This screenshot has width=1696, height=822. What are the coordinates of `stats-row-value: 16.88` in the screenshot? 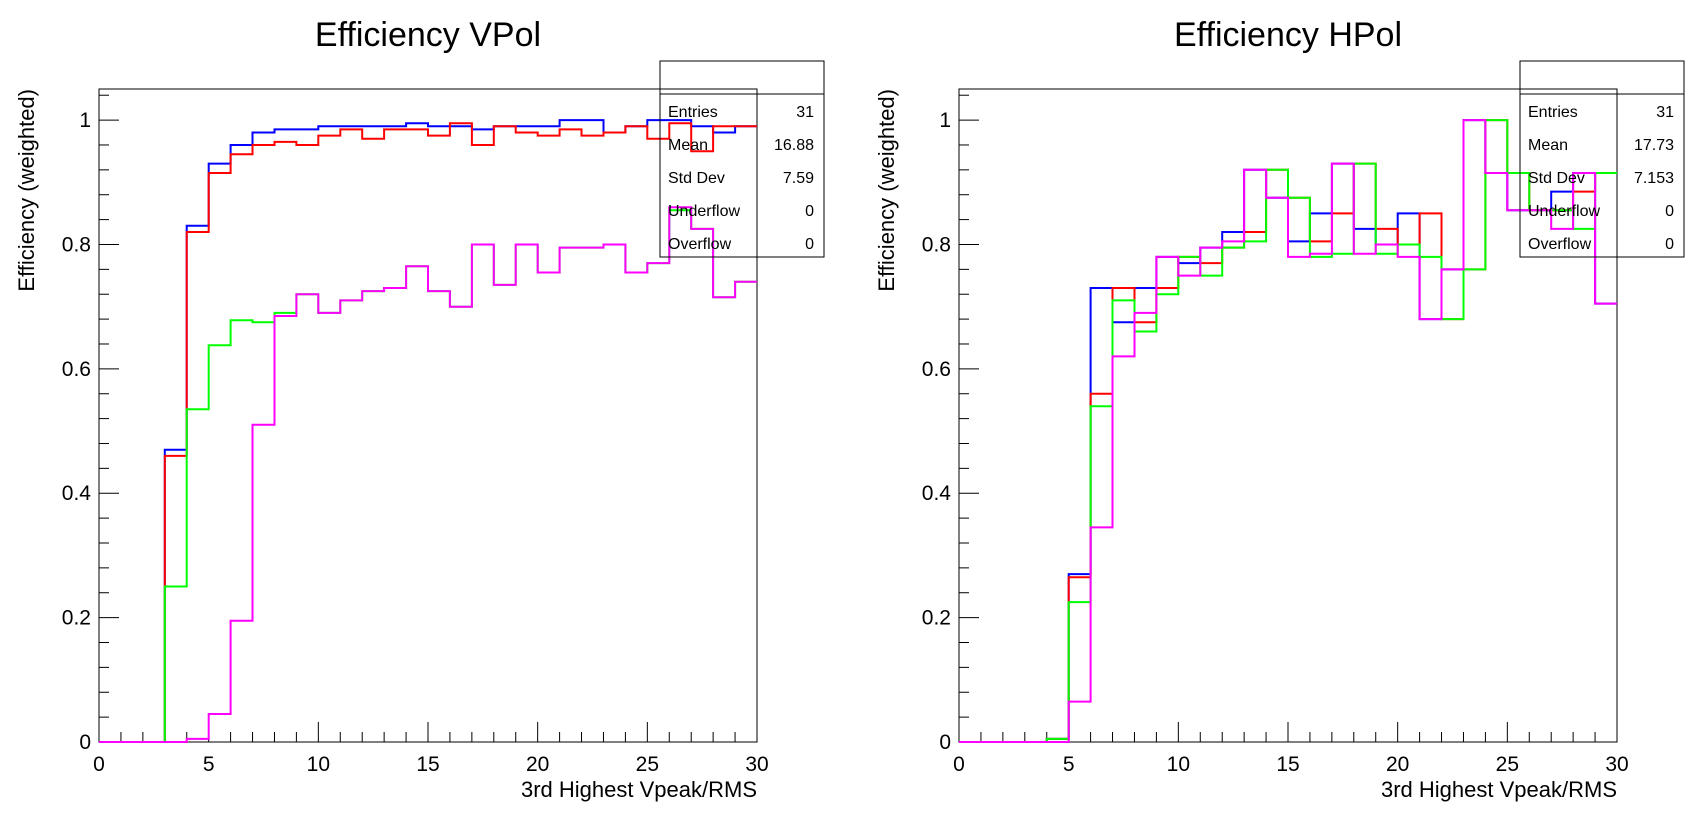 It's located at (794, 145).